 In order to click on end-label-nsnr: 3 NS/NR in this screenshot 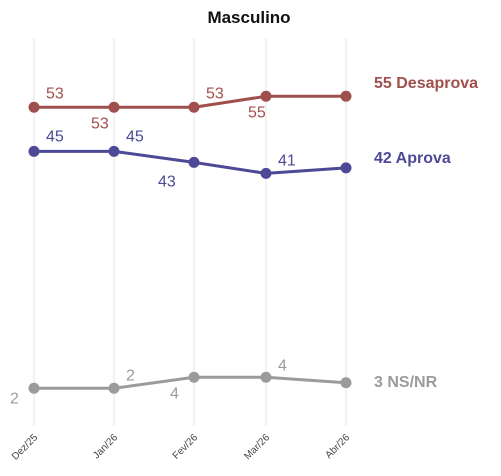, I will do `click(406, 382)`.